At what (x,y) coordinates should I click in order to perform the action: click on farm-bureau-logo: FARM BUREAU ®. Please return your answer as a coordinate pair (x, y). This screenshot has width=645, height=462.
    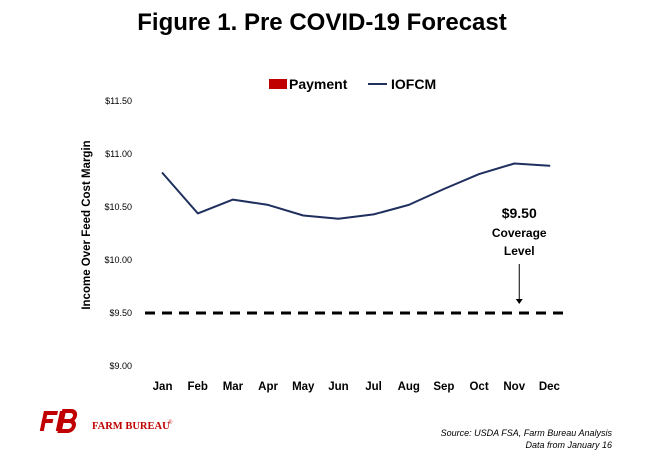
    Looking at the image, I should click on (106, 421).